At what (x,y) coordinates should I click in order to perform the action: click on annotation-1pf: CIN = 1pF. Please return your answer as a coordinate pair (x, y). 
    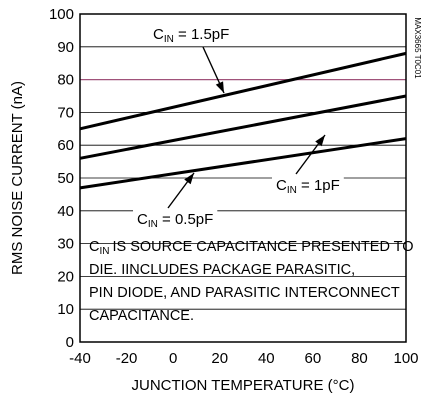
    Looking at the image, I should click on (308, 186).